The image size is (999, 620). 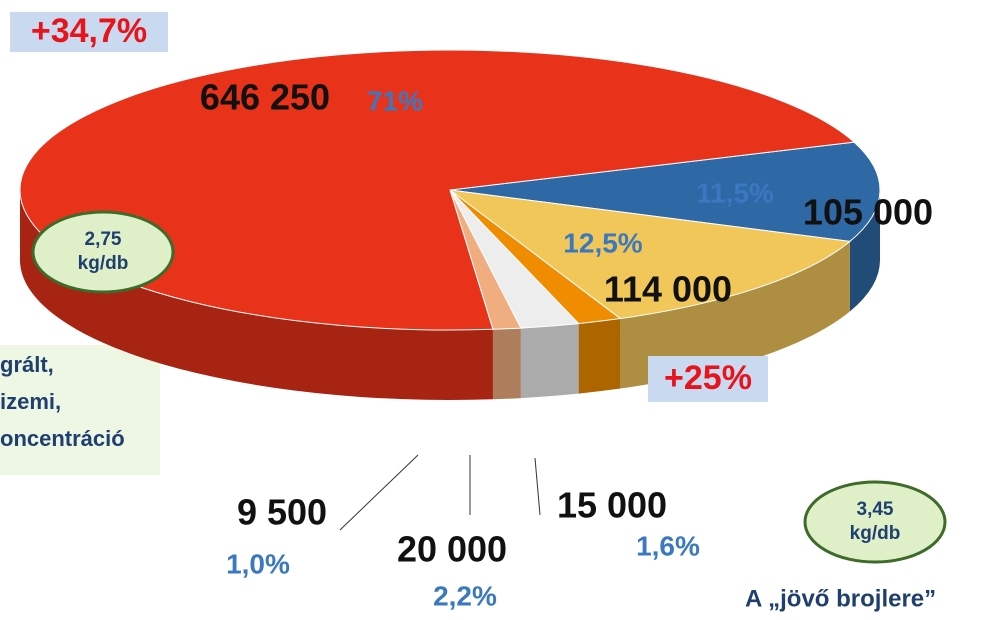 I want to click on value-label: 9 500, so click(x=282, y=512).